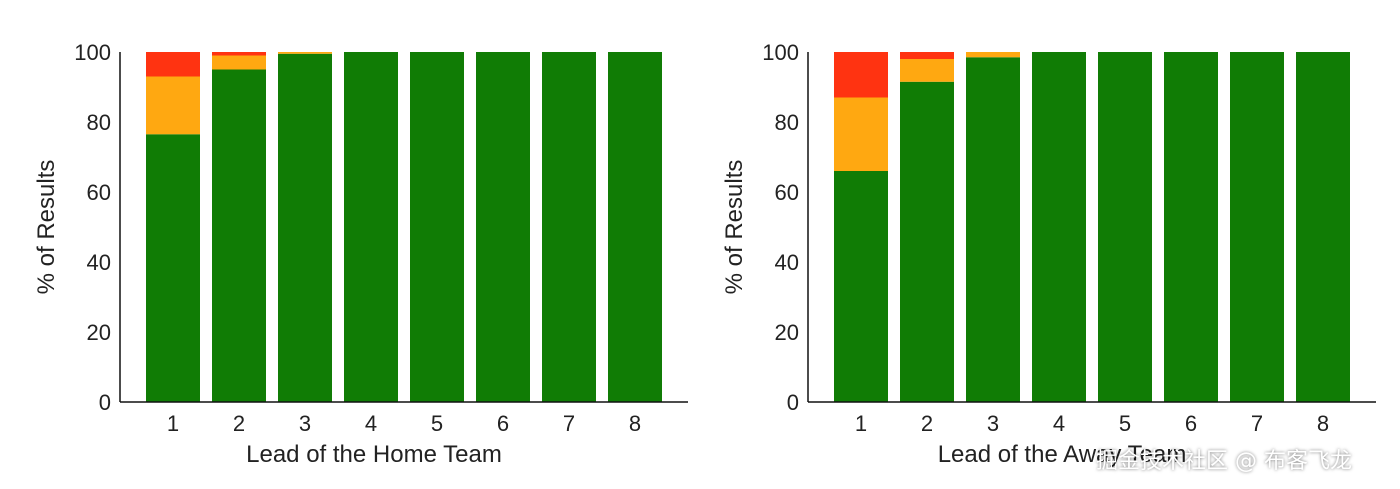  Describe the element at coordinates (787, 262) in the screenshot. I see `y-tick-label-away-40: 40` at that location.